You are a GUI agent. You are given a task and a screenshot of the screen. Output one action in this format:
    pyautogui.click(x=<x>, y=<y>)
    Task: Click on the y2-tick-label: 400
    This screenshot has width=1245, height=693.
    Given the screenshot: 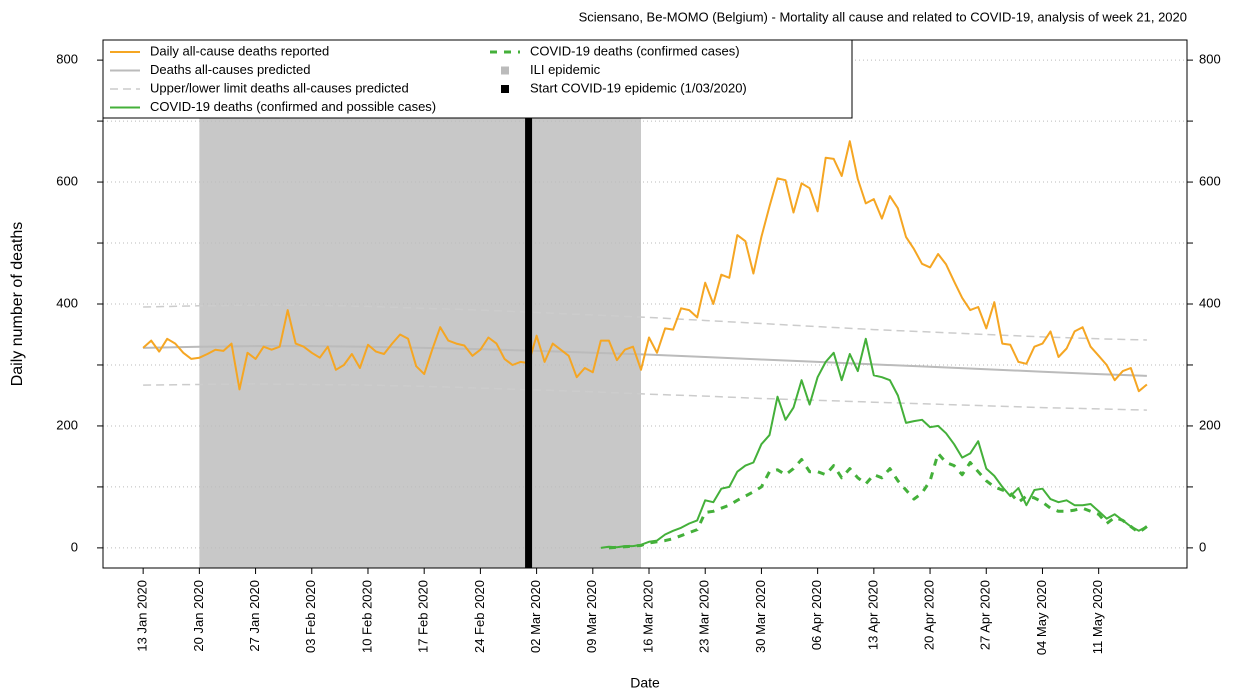 What is the action you would take?
    pyautogui.click(x=1210, y=302)
    